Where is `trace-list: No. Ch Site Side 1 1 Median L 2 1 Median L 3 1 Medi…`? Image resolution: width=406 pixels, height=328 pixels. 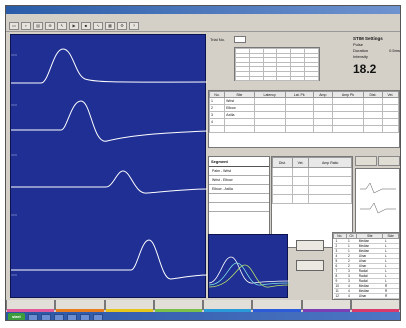 trace-list: No. Ch Site Side 1 1 Median L 2 1 Median L 3 1 Medi… is located at coordinates (366, 266).